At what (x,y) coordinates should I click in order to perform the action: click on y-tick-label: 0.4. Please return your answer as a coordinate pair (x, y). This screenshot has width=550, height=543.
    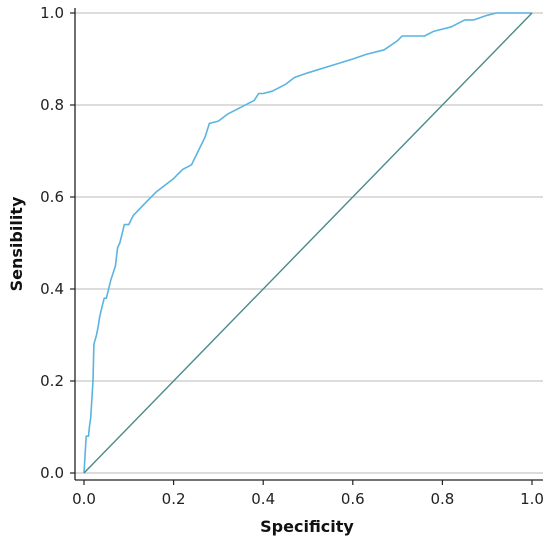
    Looking at the image, I should click on (52, 289).